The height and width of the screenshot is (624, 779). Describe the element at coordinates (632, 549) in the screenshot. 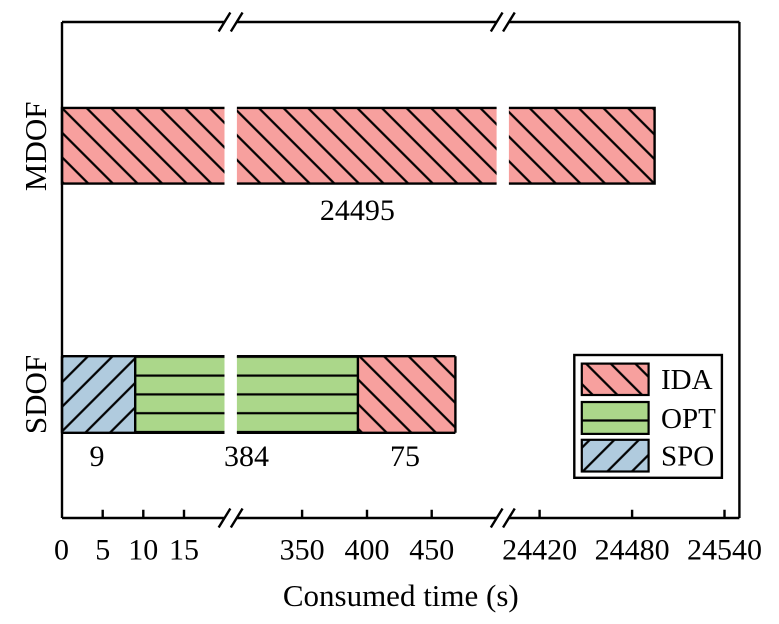

I see `svg-text: 24480` at that location.